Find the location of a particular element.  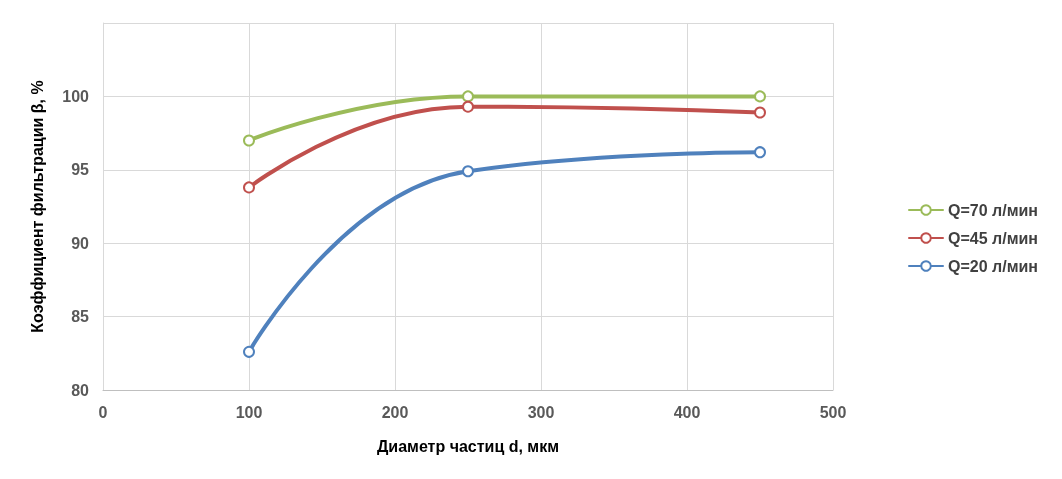

y-tick-label: 95 is located at coordinates (80, 170).